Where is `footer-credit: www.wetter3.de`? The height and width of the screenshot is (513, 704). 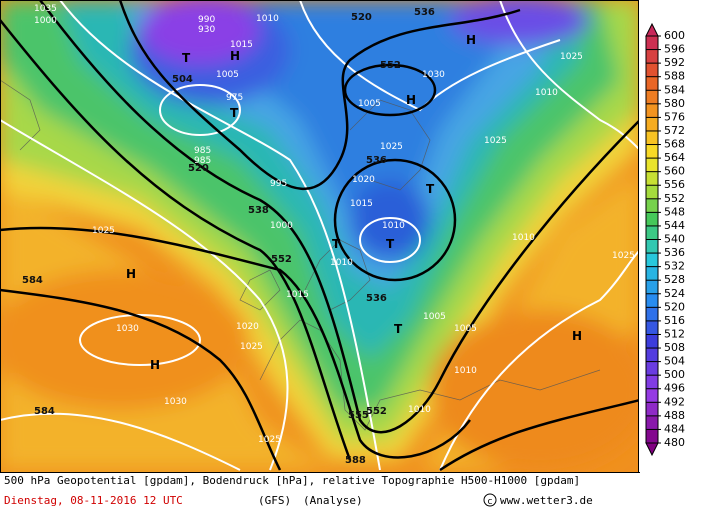 footer-credit: www.wetter3.de is located at coordinates (546, 500).